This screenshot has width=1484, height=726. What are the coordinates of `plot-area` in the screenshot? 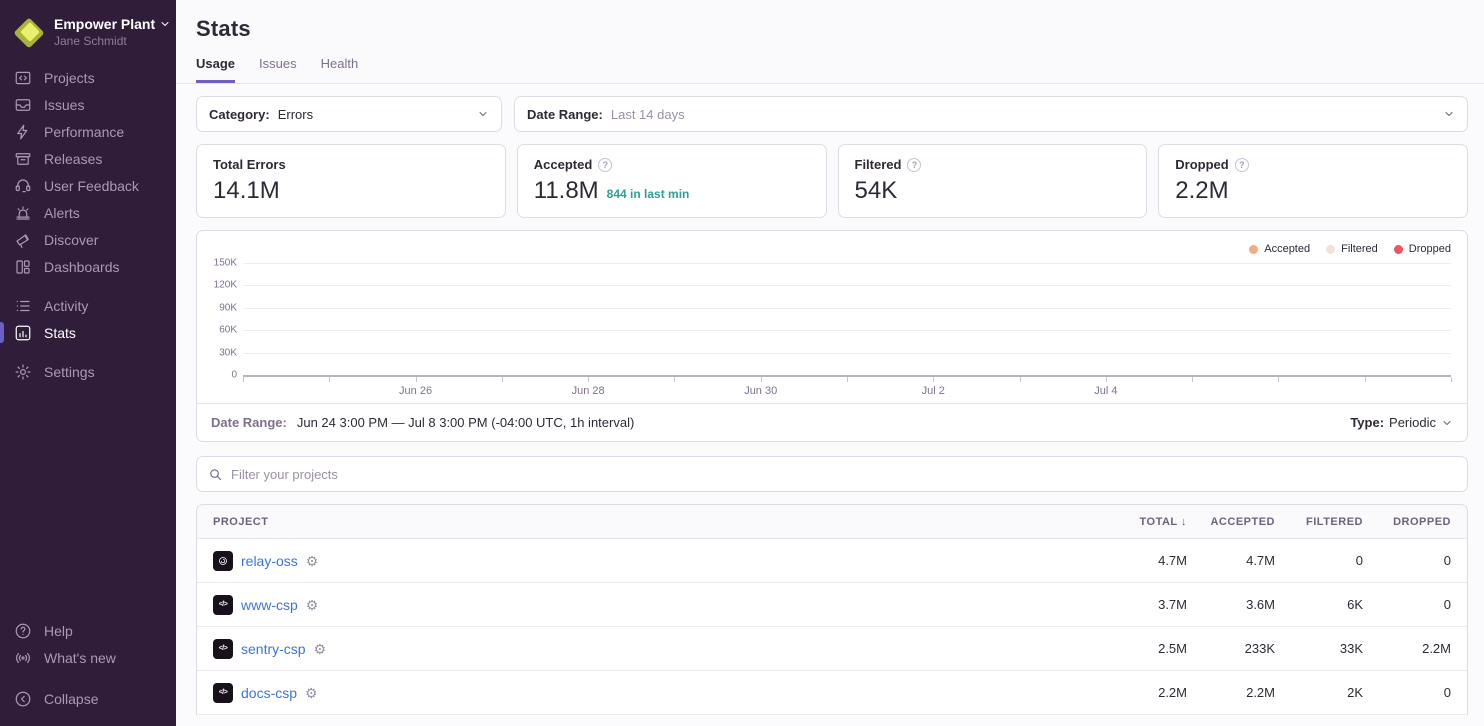 It's located at (847, 319).